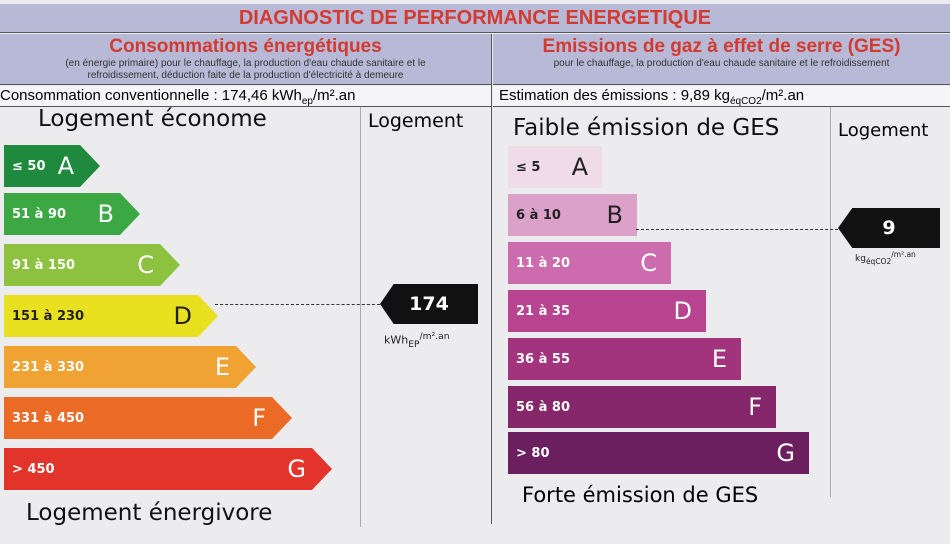  I want to click on ges-class-range: 6 à 10, so click(538, 215).